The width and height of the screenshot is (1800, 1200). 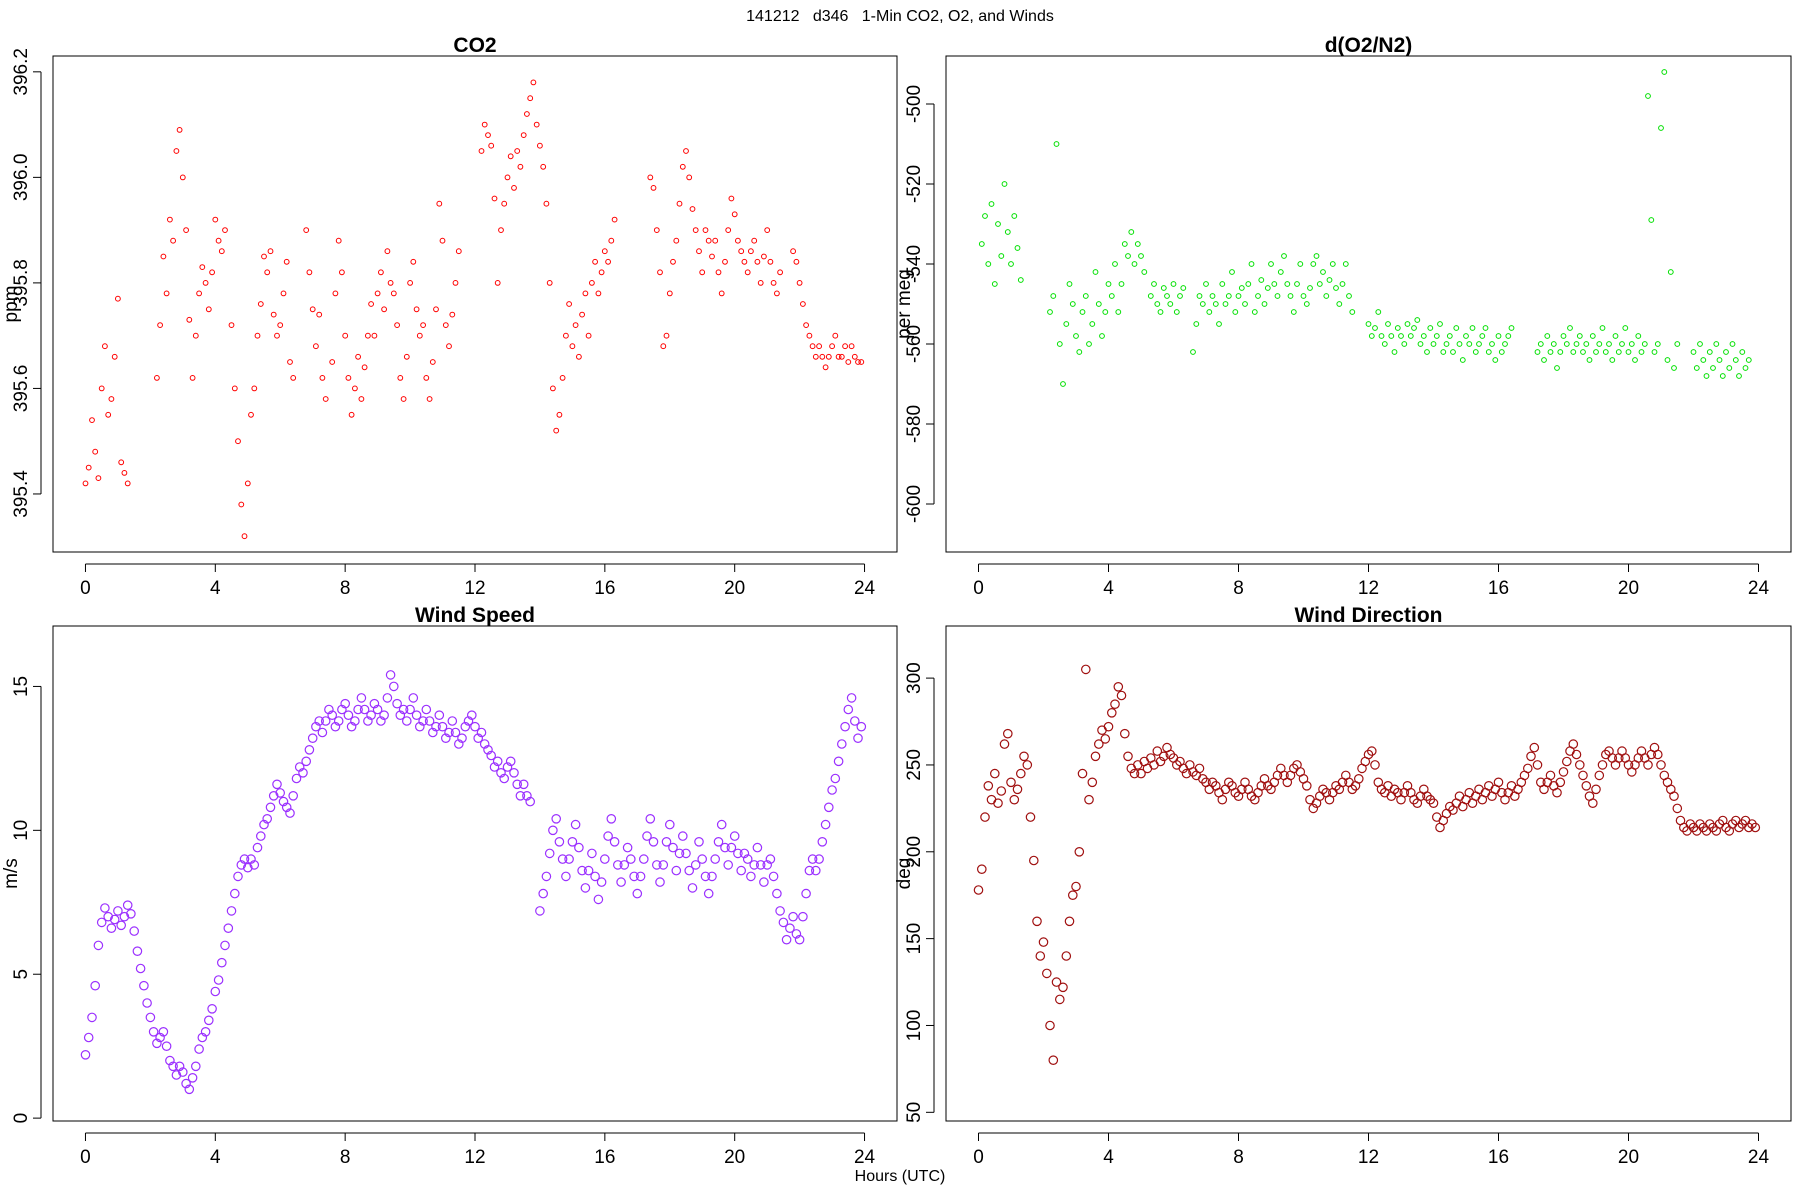 What do you see at coordinates (215, 1157) in the screenshot?
I see `chart-wind-speed-x-tick-label: 4` at bounding box center [215, 1157].